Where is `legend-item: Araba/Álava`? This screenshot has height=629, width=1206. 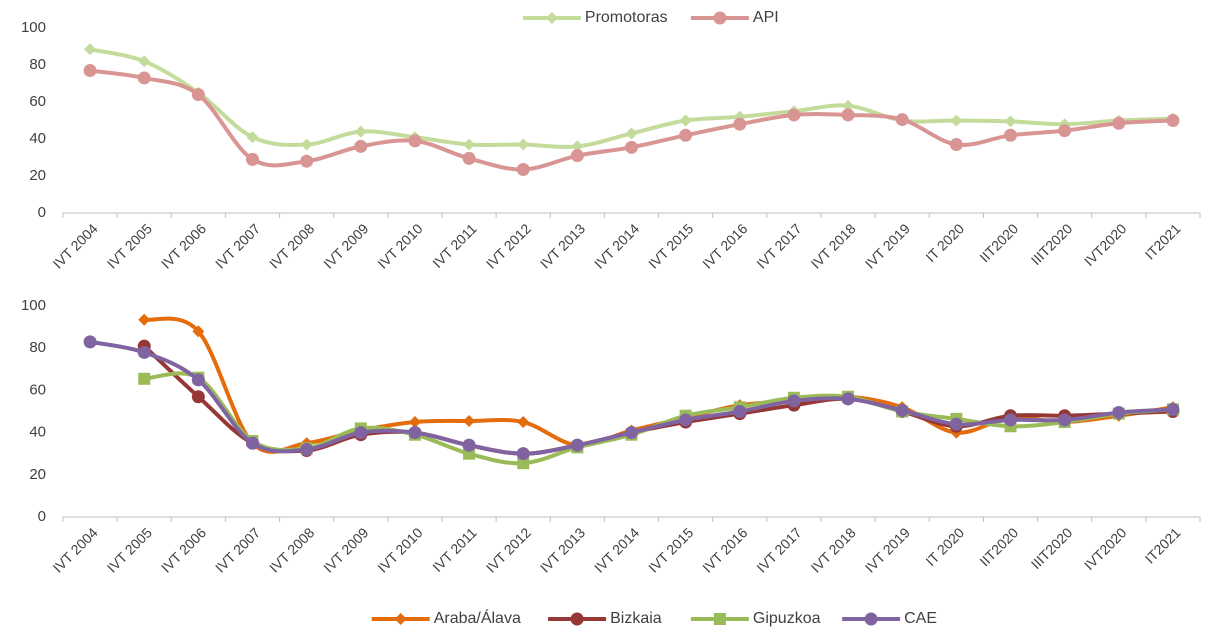
legend-item: Araba/Álava is located at coordinates (446, 617).